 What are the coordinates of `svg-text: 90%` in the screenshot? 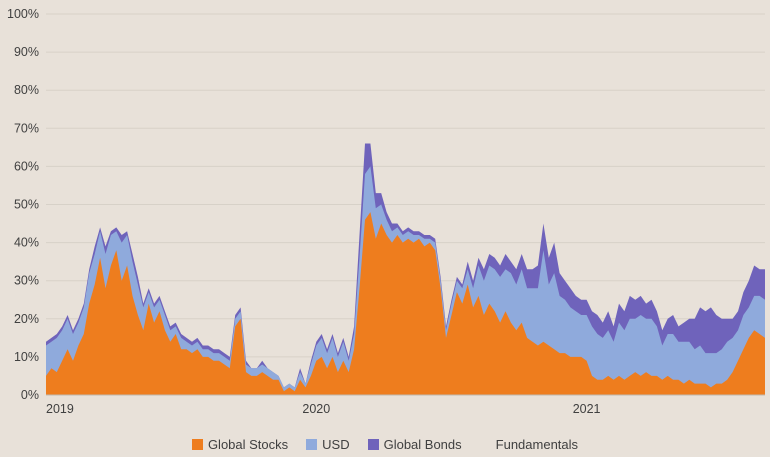 It's located at (26, 52).